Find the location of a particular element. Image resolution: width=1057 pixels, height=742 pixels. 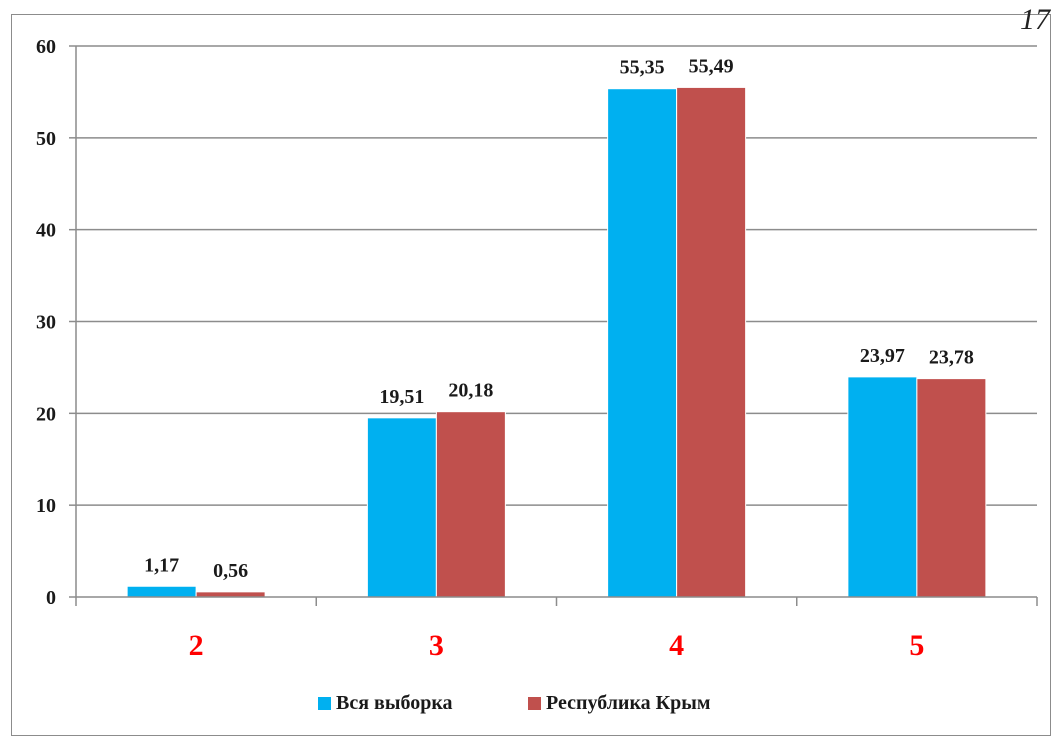

data-label: 1,17 is located at coordinates (161, 565).